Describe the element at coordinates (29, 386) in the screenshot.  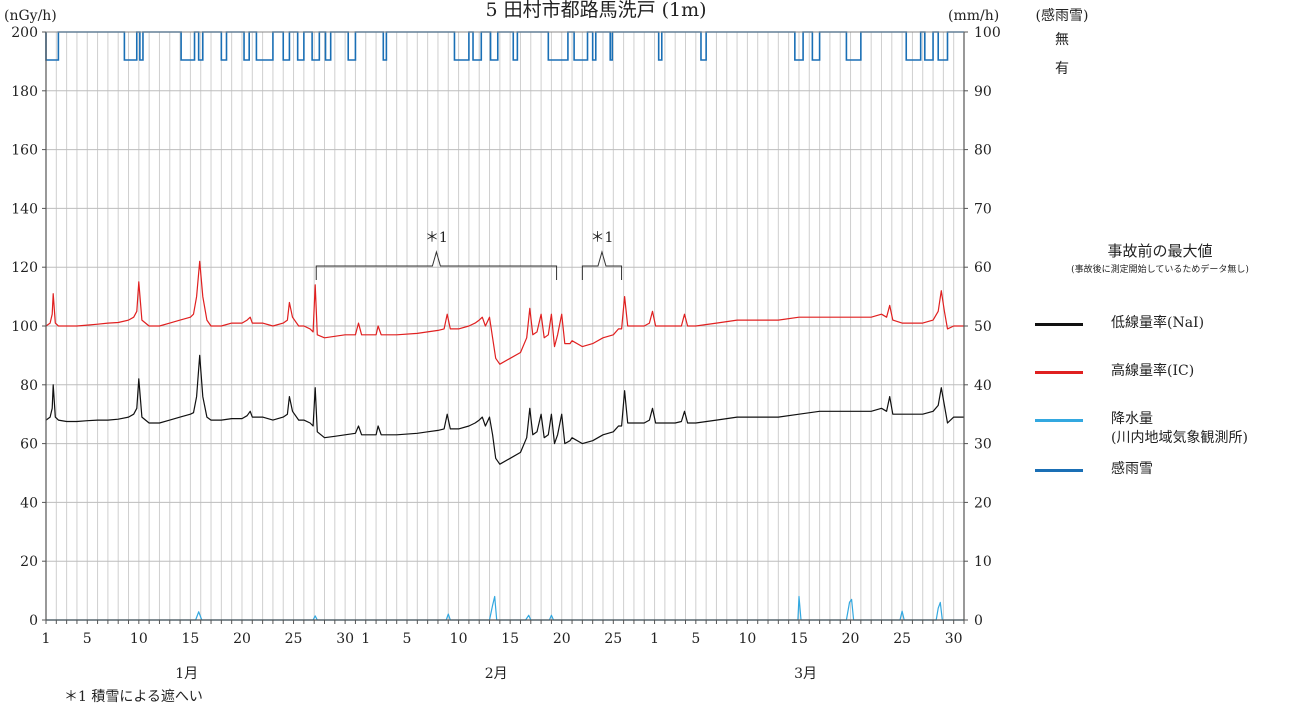
I see `y-tick-label-left: 80` at that location.